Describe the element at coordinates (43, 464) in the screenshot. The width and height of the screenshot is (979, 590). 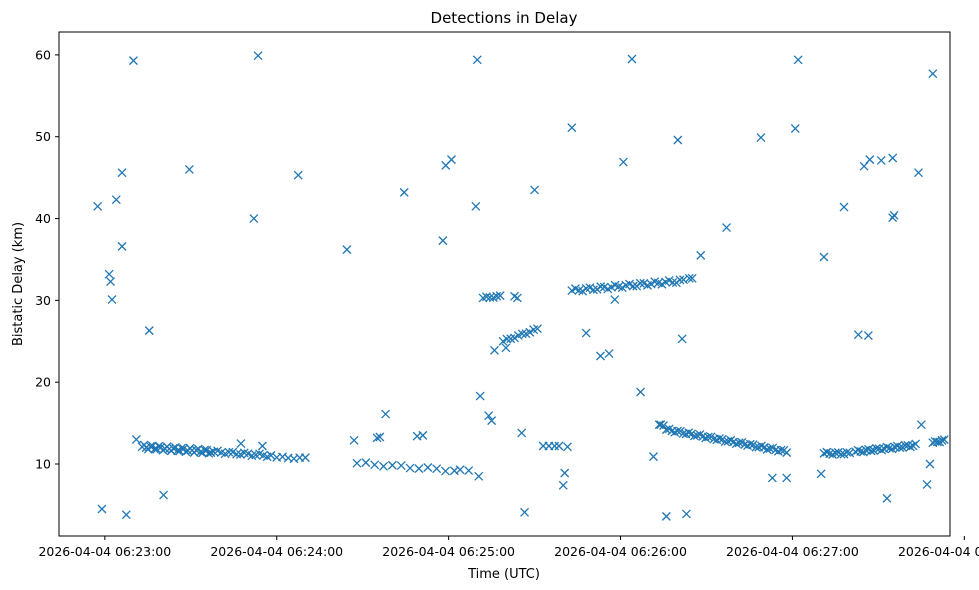
I see `y-tick-label: 10` at that location.